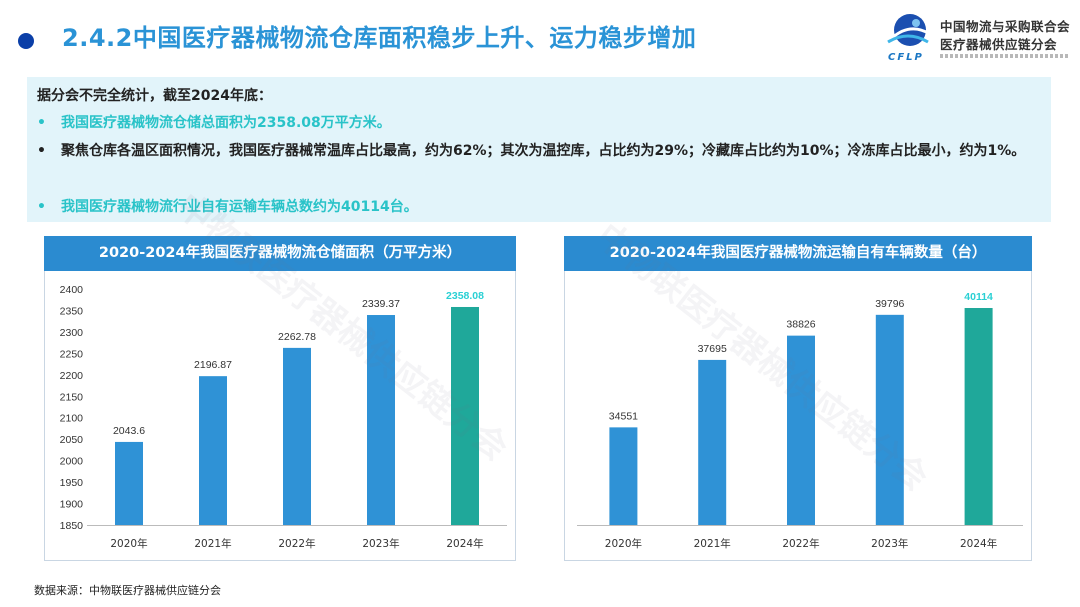 The width and height of the screenshot is (1080, 607). I want to click on summary-item-text: 我国医疗器械物流仓储总面积为2358.08万平方米。, so click(226, 123).